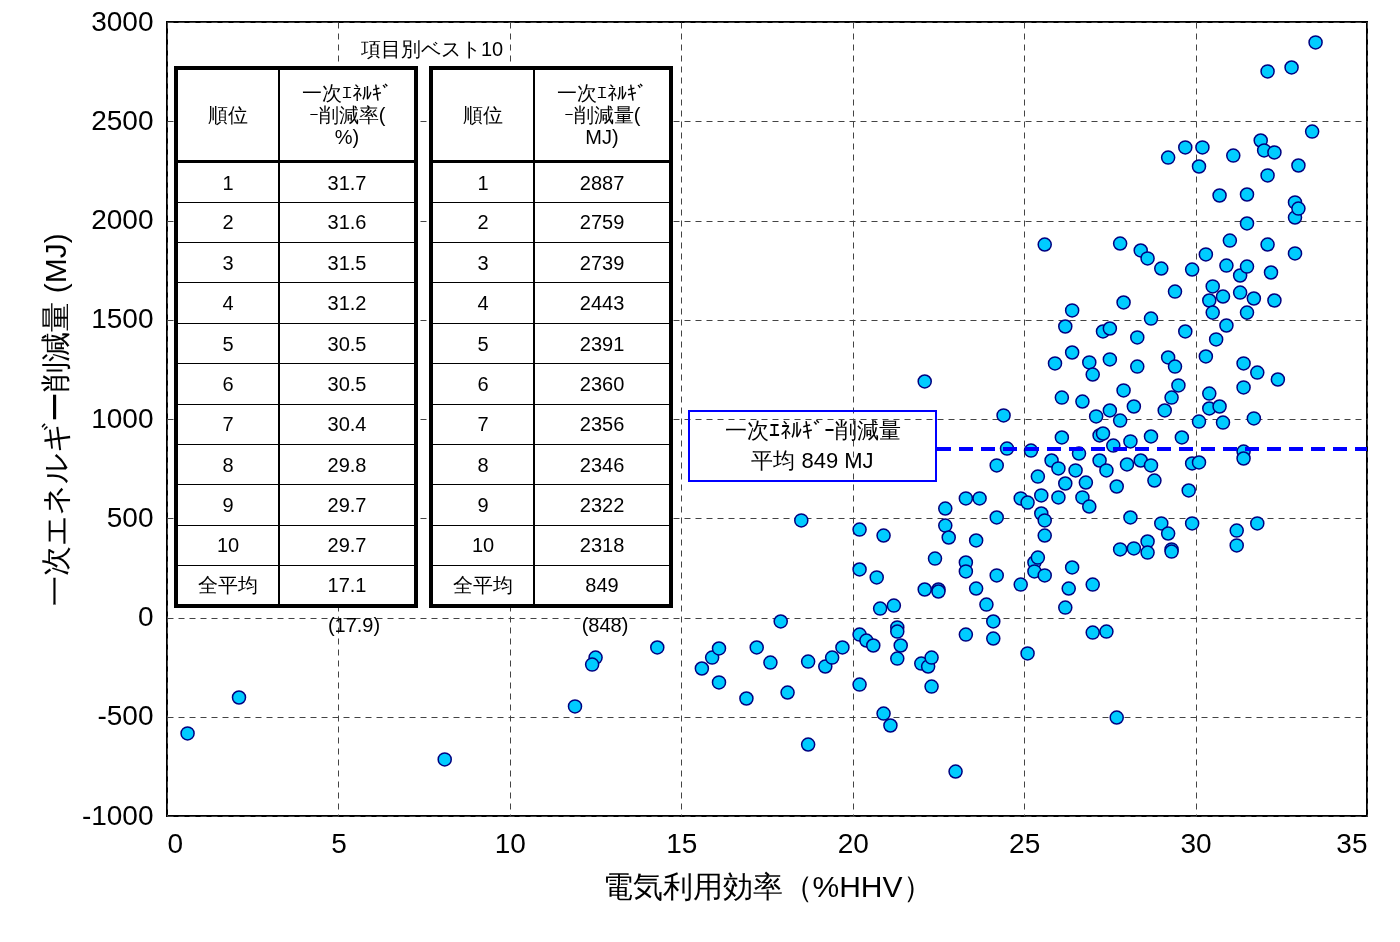 The height and width of the screenshot is (942, 1400). I want to click on y-axis-title: 一次エネルギー削減量 (MJ), so click(55, 419).